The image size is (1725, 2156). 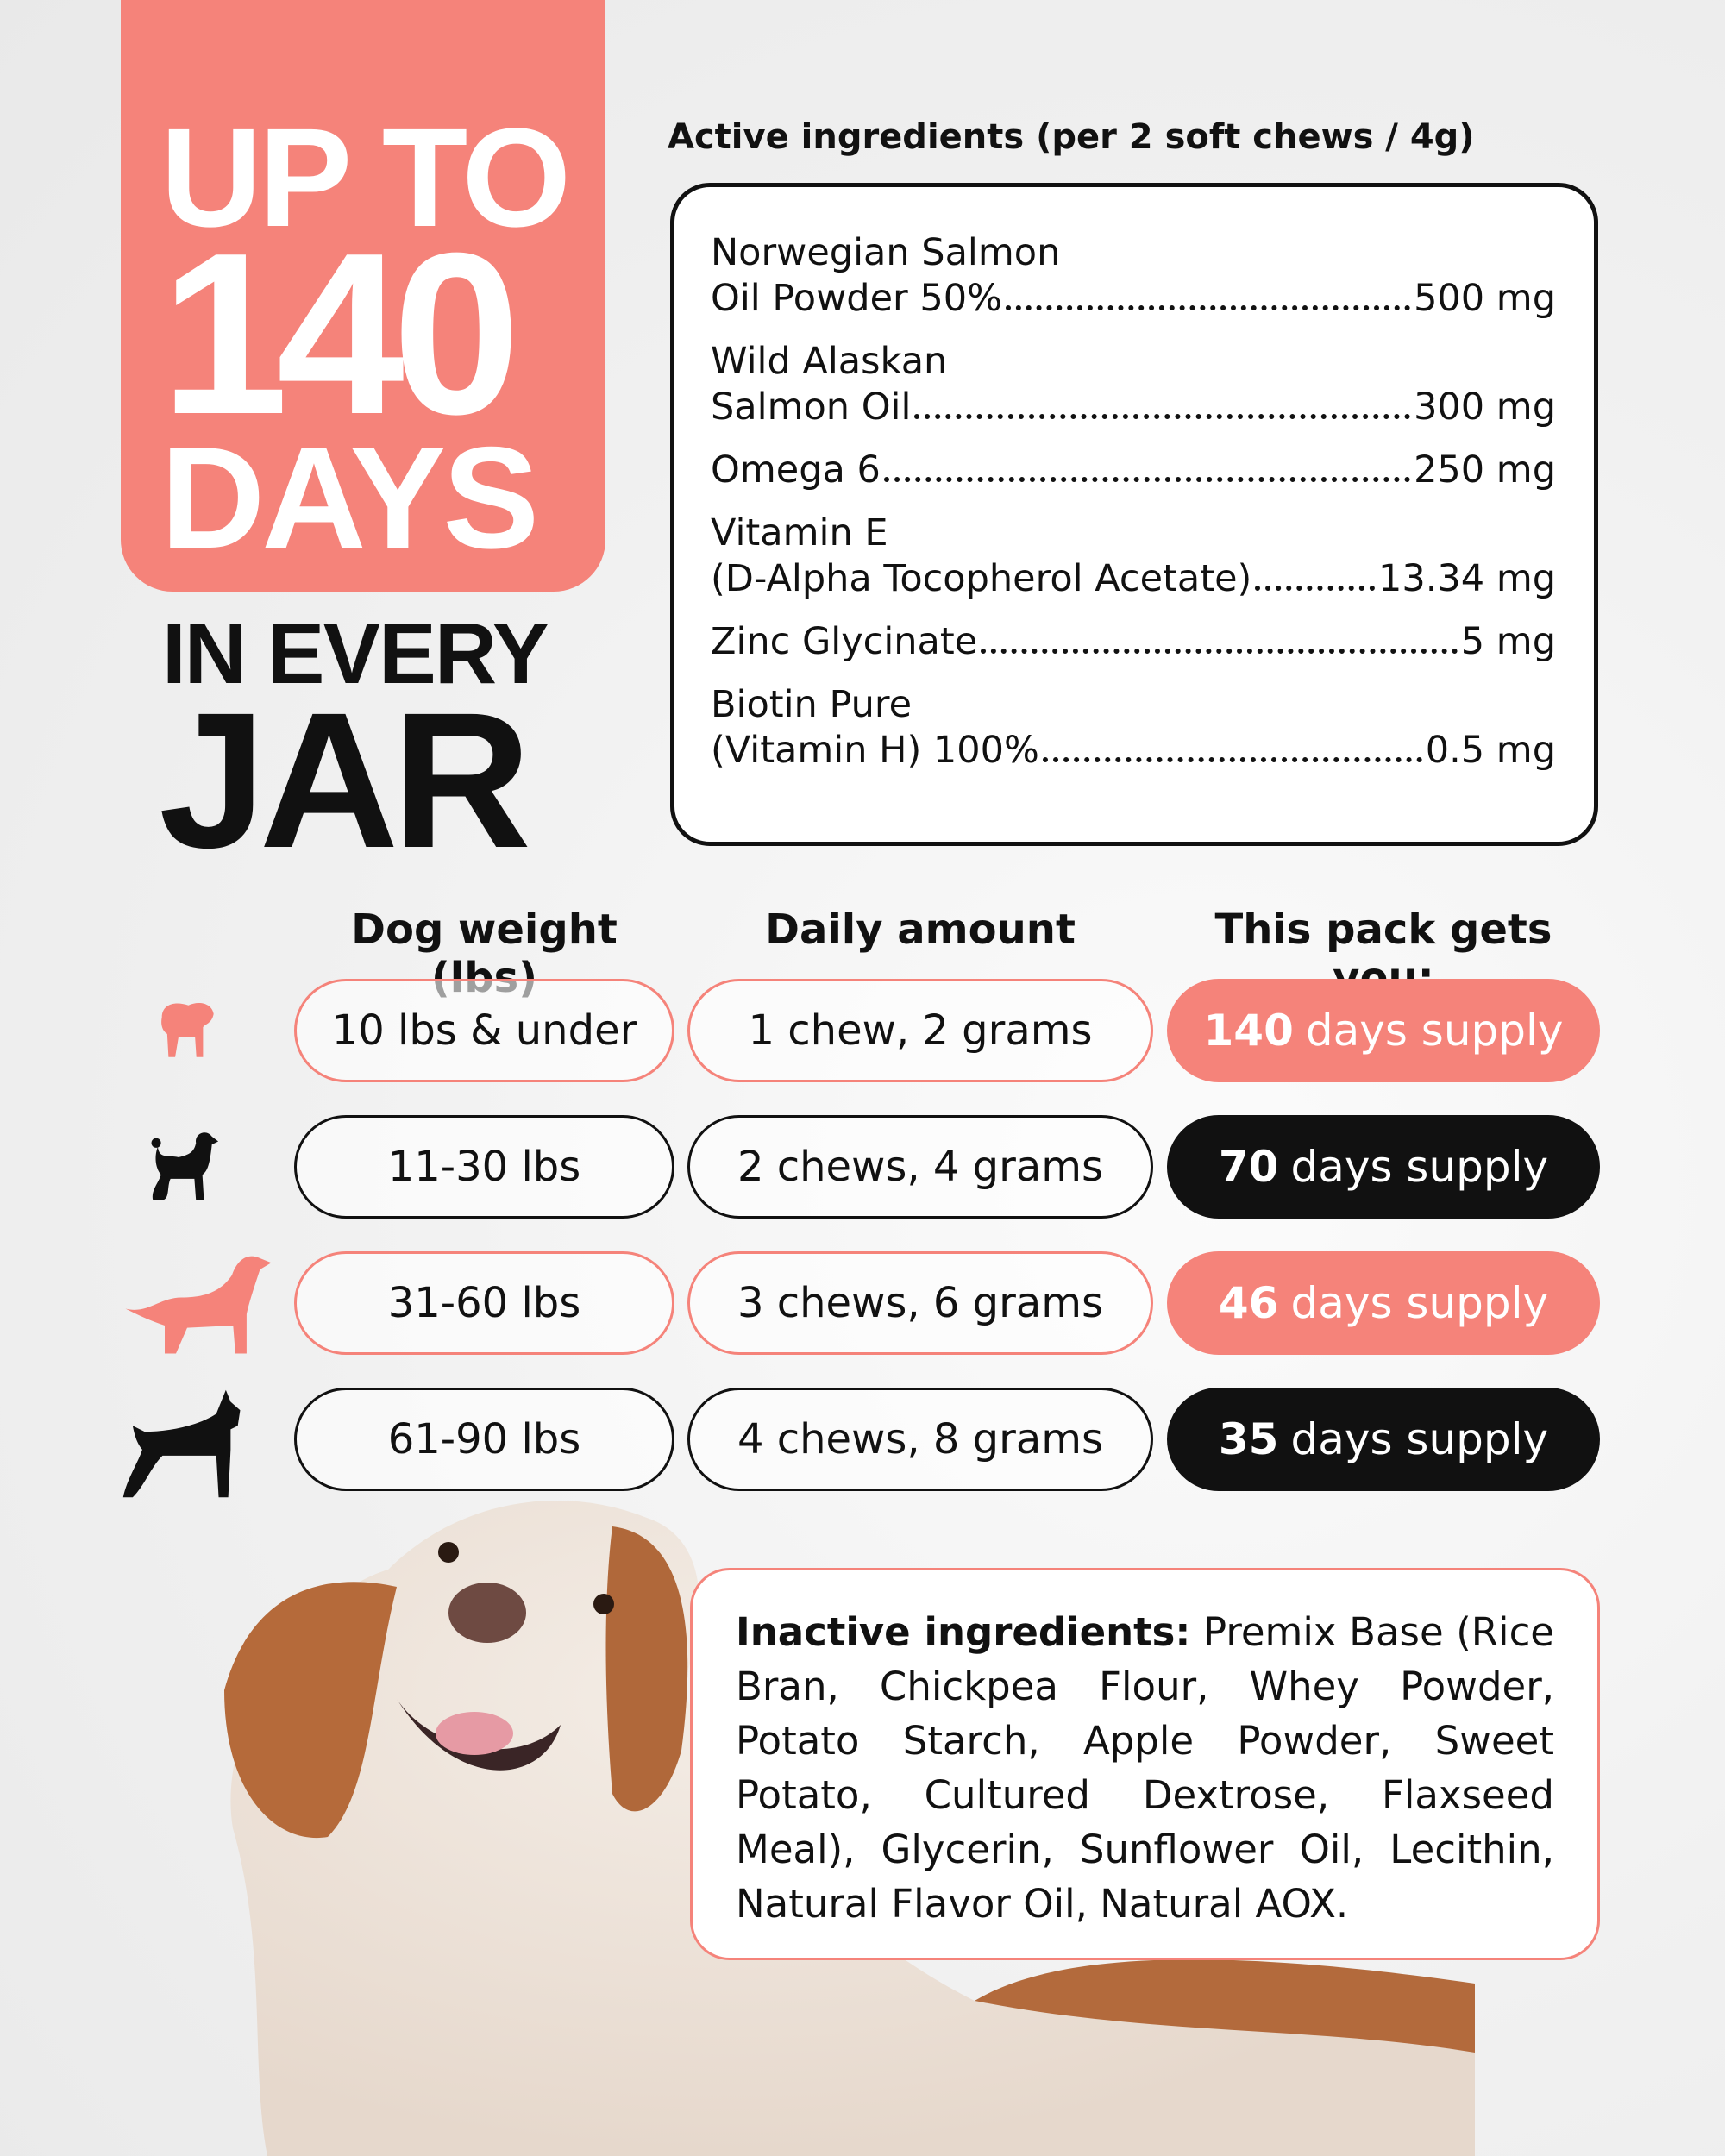 What do you see at coordinates (982, 578) in the screenshot?
I see `ingredient-name: (D-Alpha Tocopherol Acetate)` at bounding box center [982, 578].